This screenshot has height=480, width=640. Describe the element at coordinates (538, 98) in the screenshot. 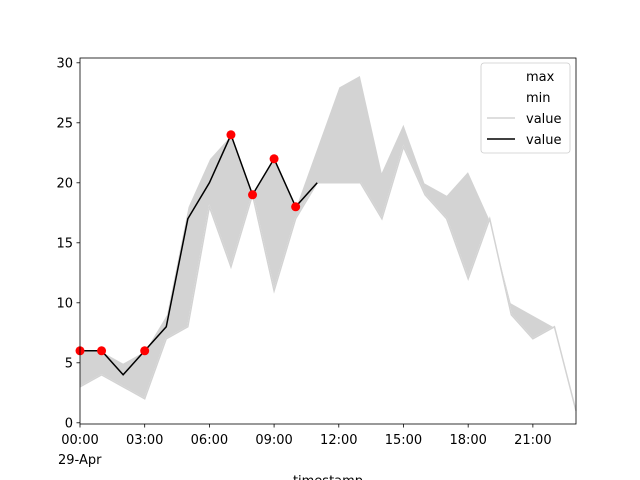

I see `legend-label: min` at that location.